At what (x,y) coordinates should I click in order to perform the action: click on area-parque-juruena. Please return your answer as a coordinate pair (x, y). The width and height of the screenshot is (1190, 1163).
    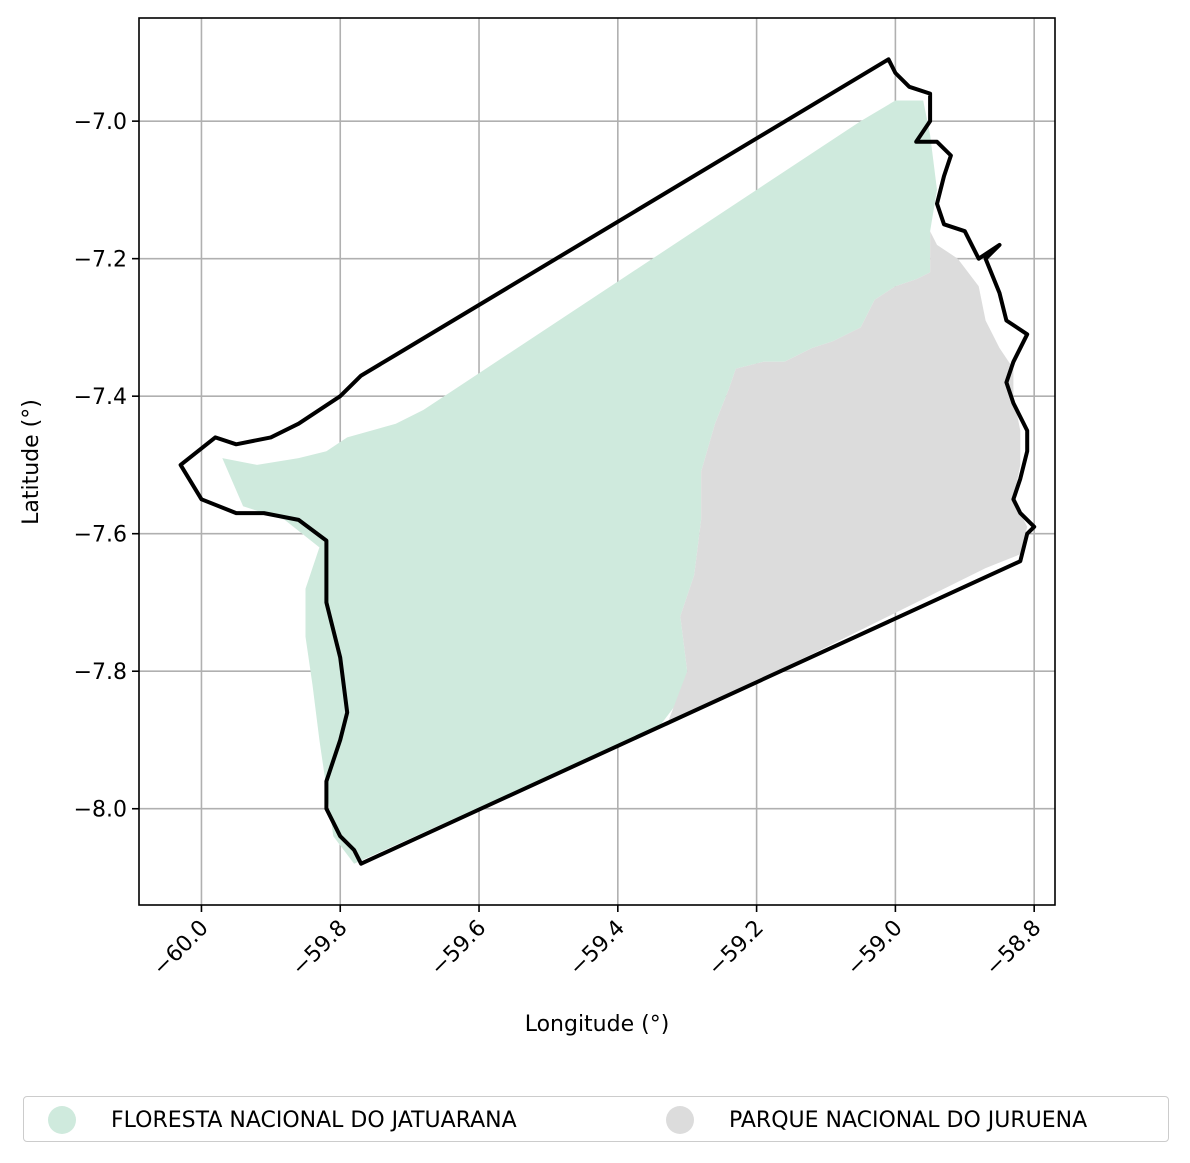
    Looking at the image, I should click on (847, 479).